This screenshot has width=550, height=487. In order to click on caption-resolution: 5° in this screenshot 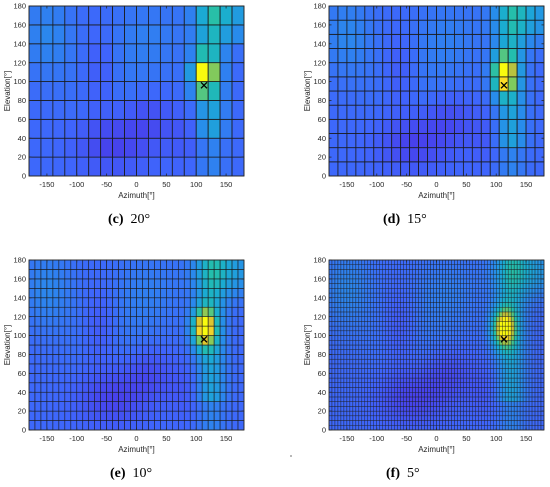, I will do `click(413, 473)`.